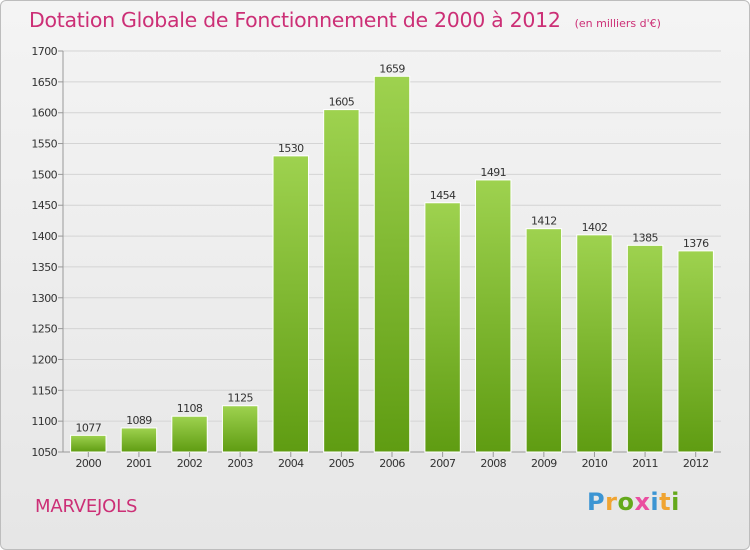 This screenshot has width=750, height=550. I want to click on bar-value-label: 1089, so click(139, 420).